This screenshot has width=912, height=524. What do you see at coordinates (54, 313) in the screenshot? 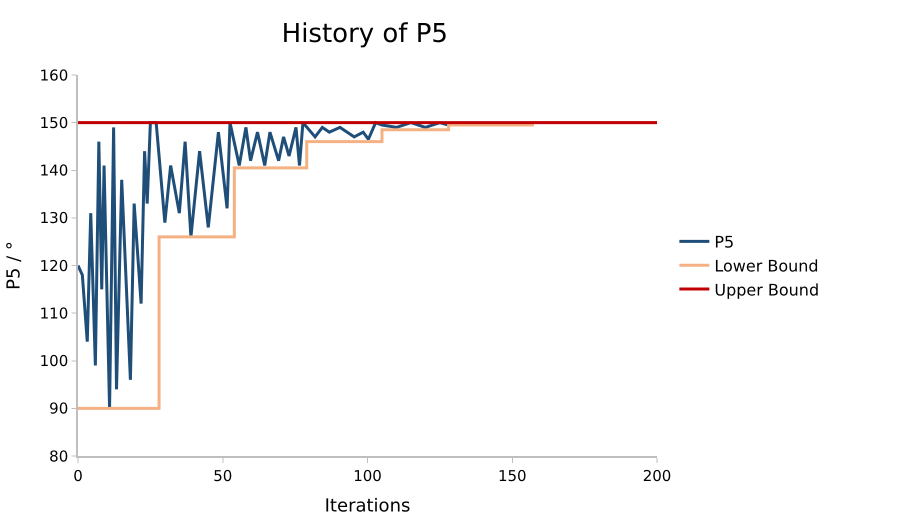
I see `y-tick-label: 110` at bounding box center [54, 313].